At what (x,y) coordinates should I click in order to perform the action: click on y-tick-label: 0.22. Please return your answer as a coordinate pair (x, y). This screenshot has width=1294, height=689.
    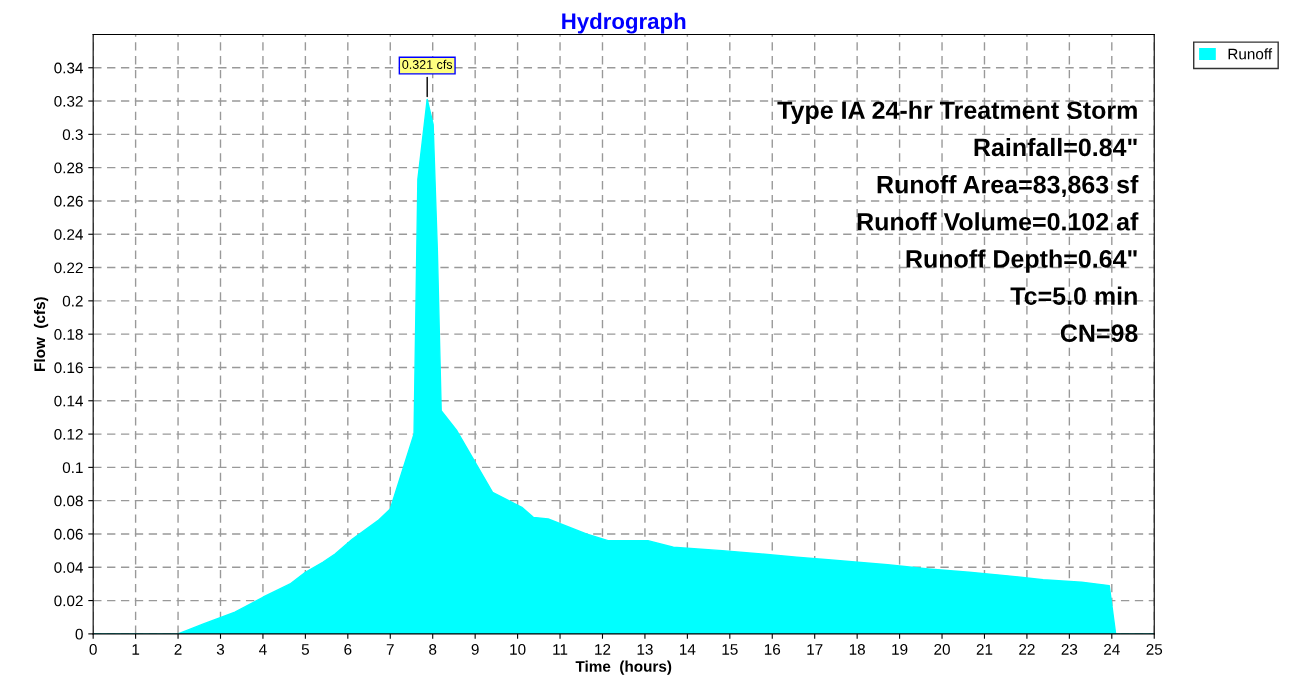
    Looking at the image, I should click on (68, 268).